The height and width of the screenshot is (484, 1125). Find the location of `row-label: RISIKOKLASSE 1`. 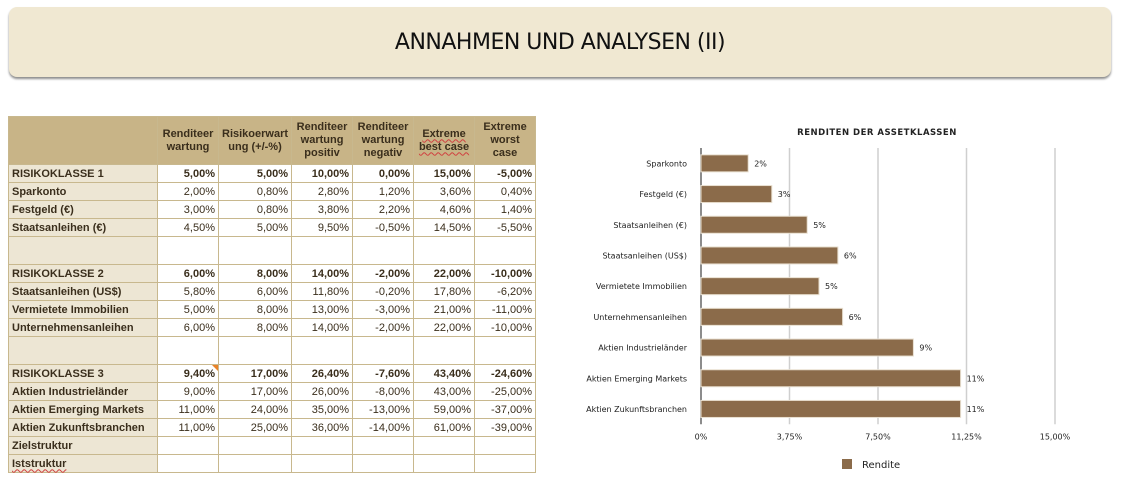

row-label: RISIKOKLASSE 1 is located at coordinates (83, 173).